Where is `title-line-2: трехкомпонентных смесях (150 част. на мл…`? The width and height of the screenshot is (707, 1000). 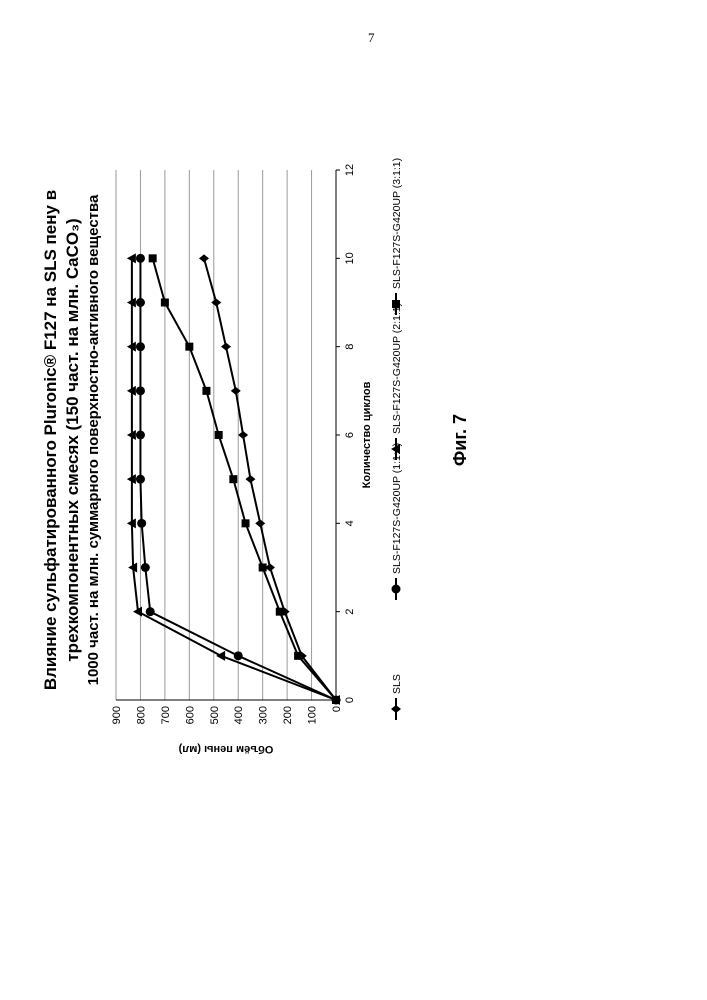
title-line-2: трехкомпонентных смесях (150 част. на мл… is located at coordinates (73, 440).